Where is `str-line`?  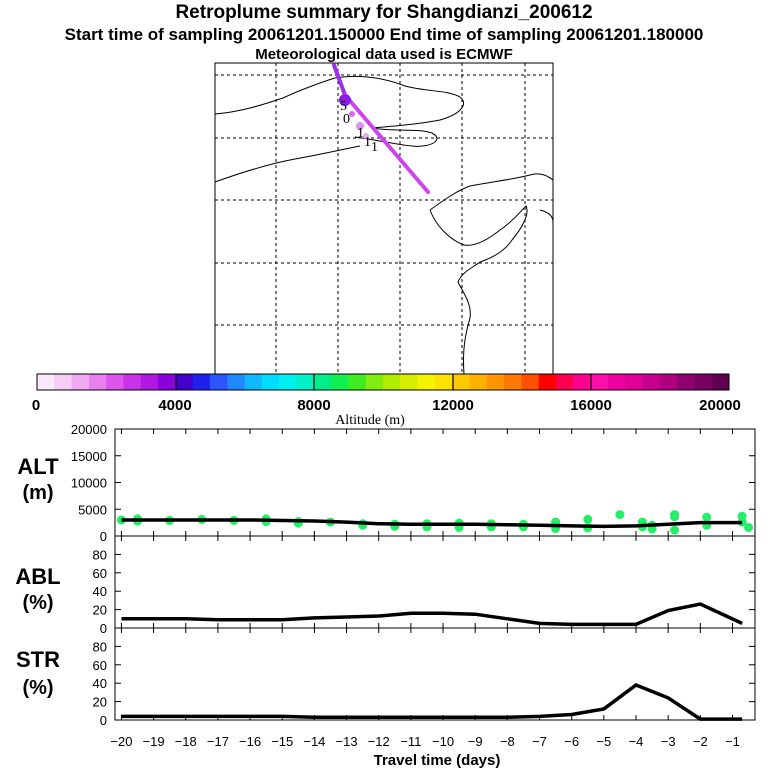 str-line is located at coordinates (432, 702).